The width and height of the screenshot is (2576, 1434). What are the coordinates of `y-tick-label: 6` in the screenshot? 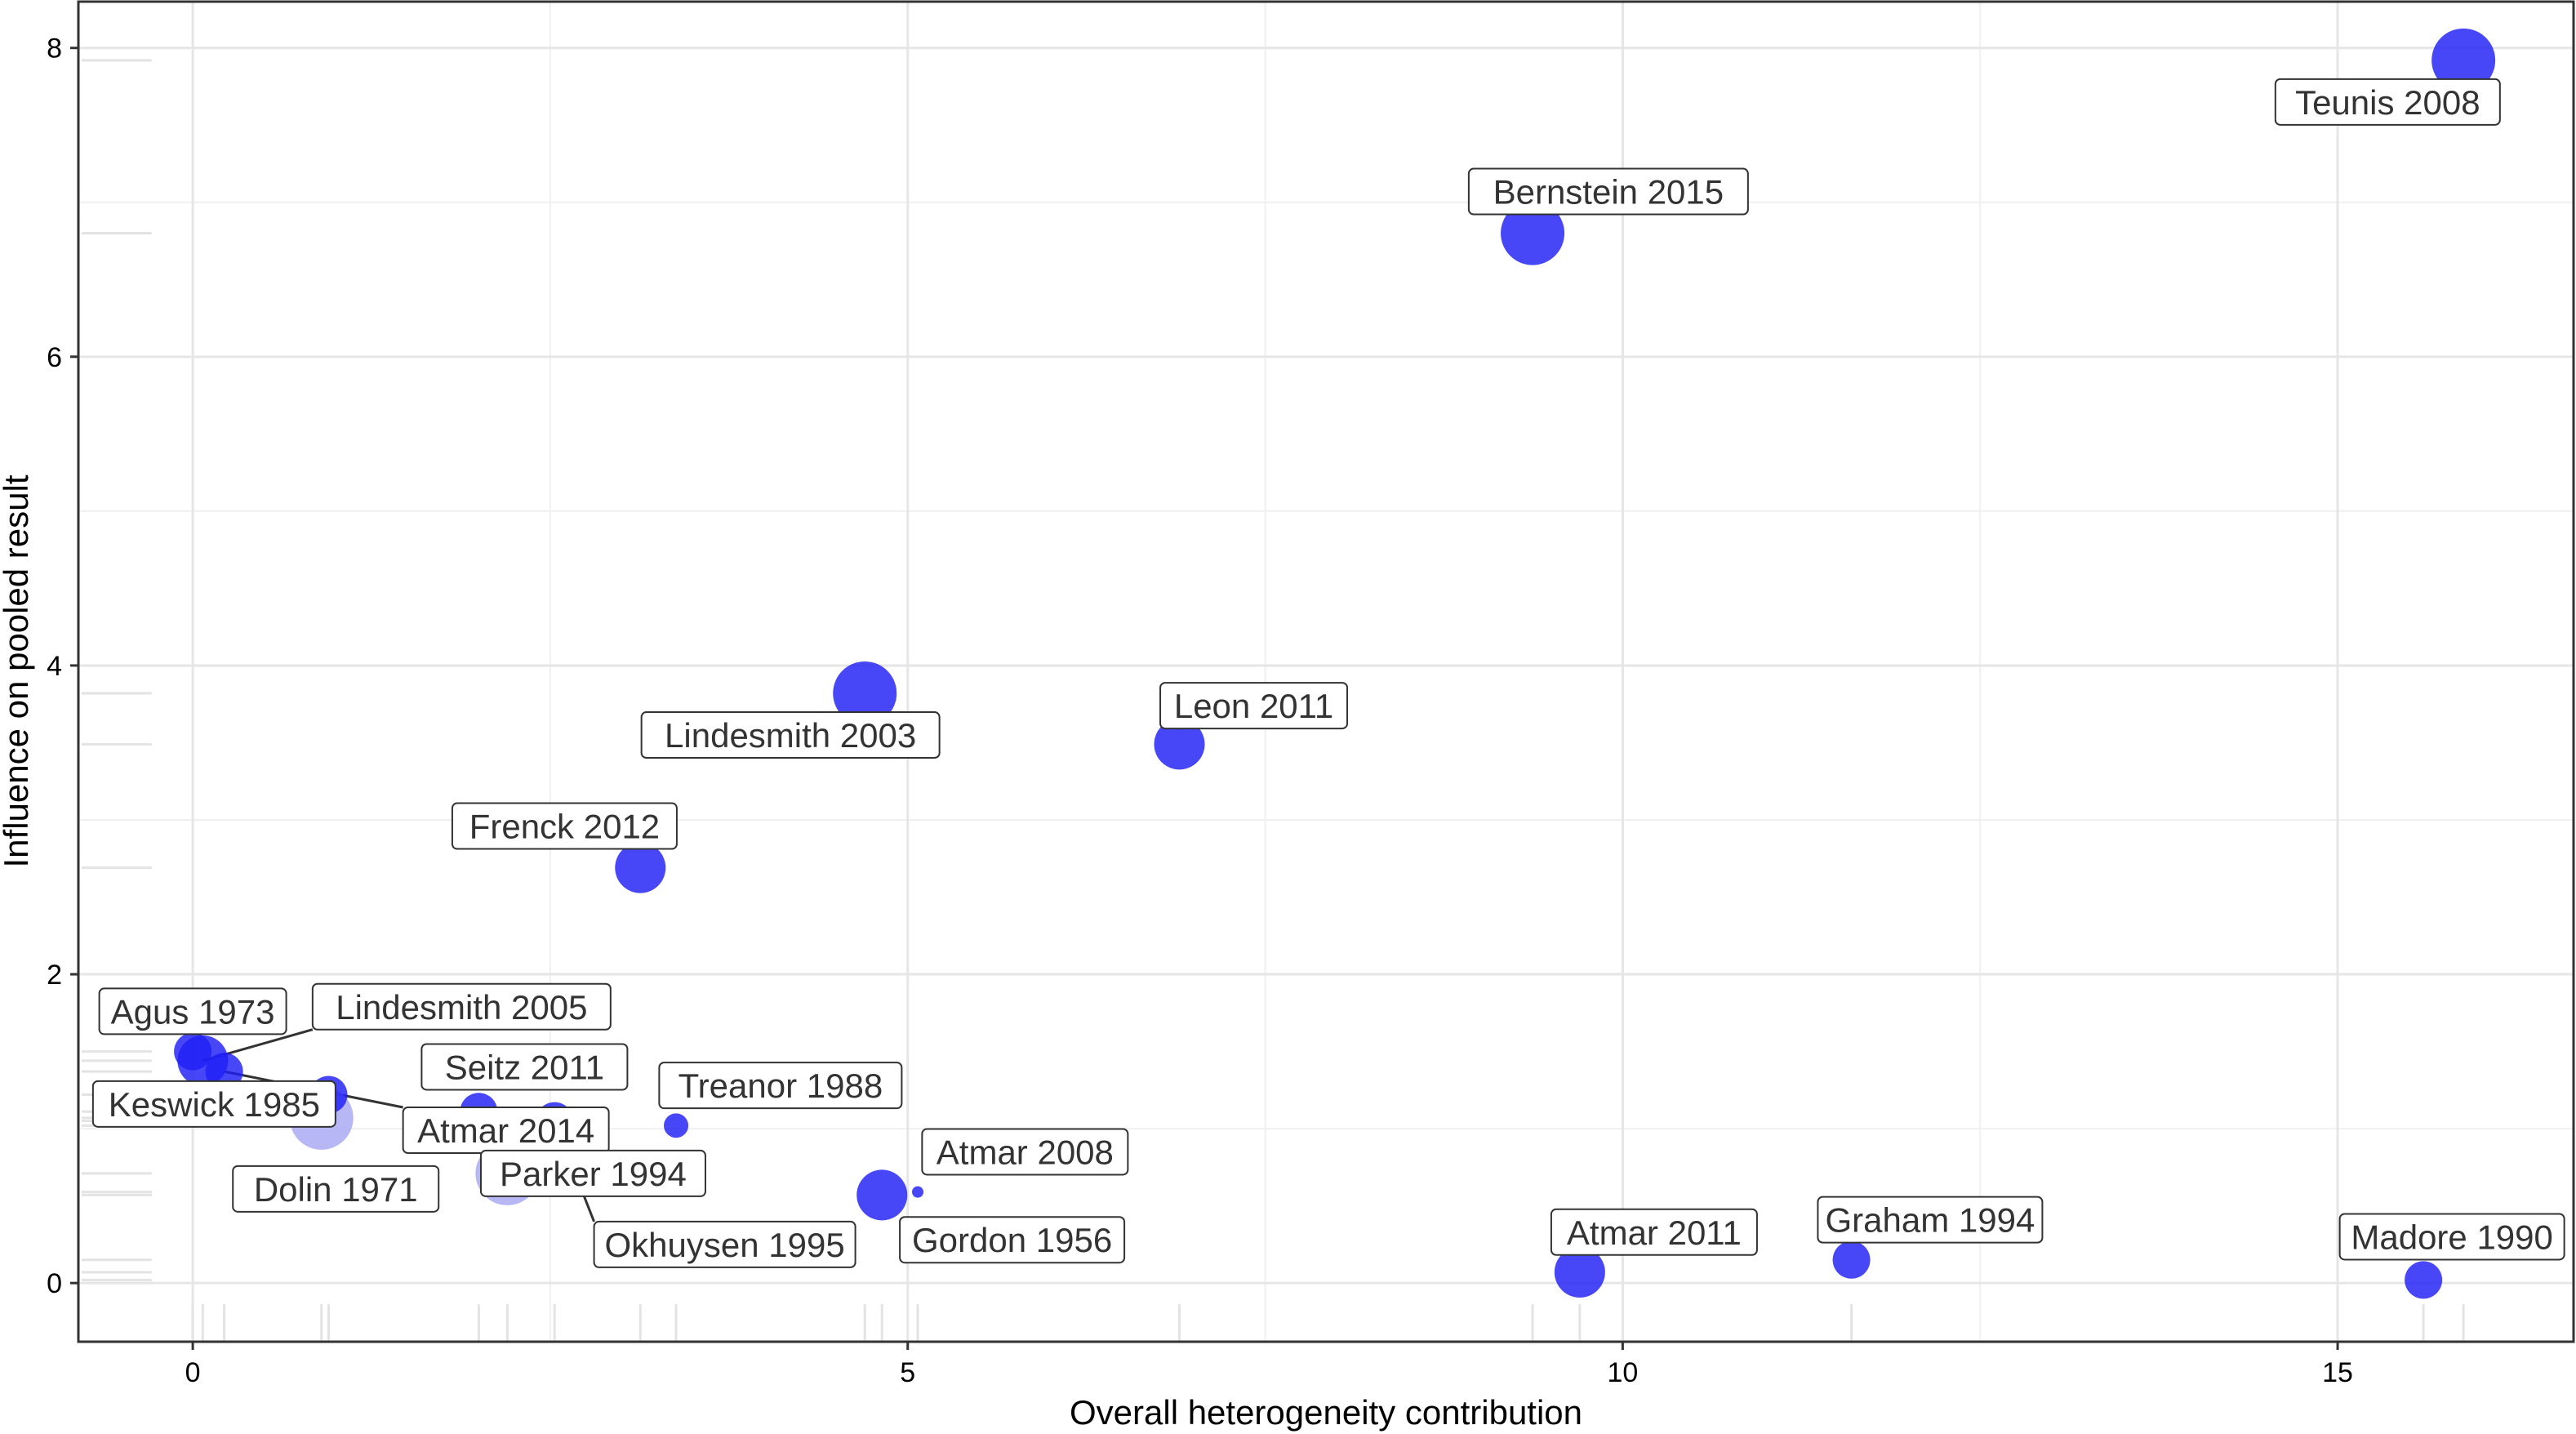 It's located at (55, 357).